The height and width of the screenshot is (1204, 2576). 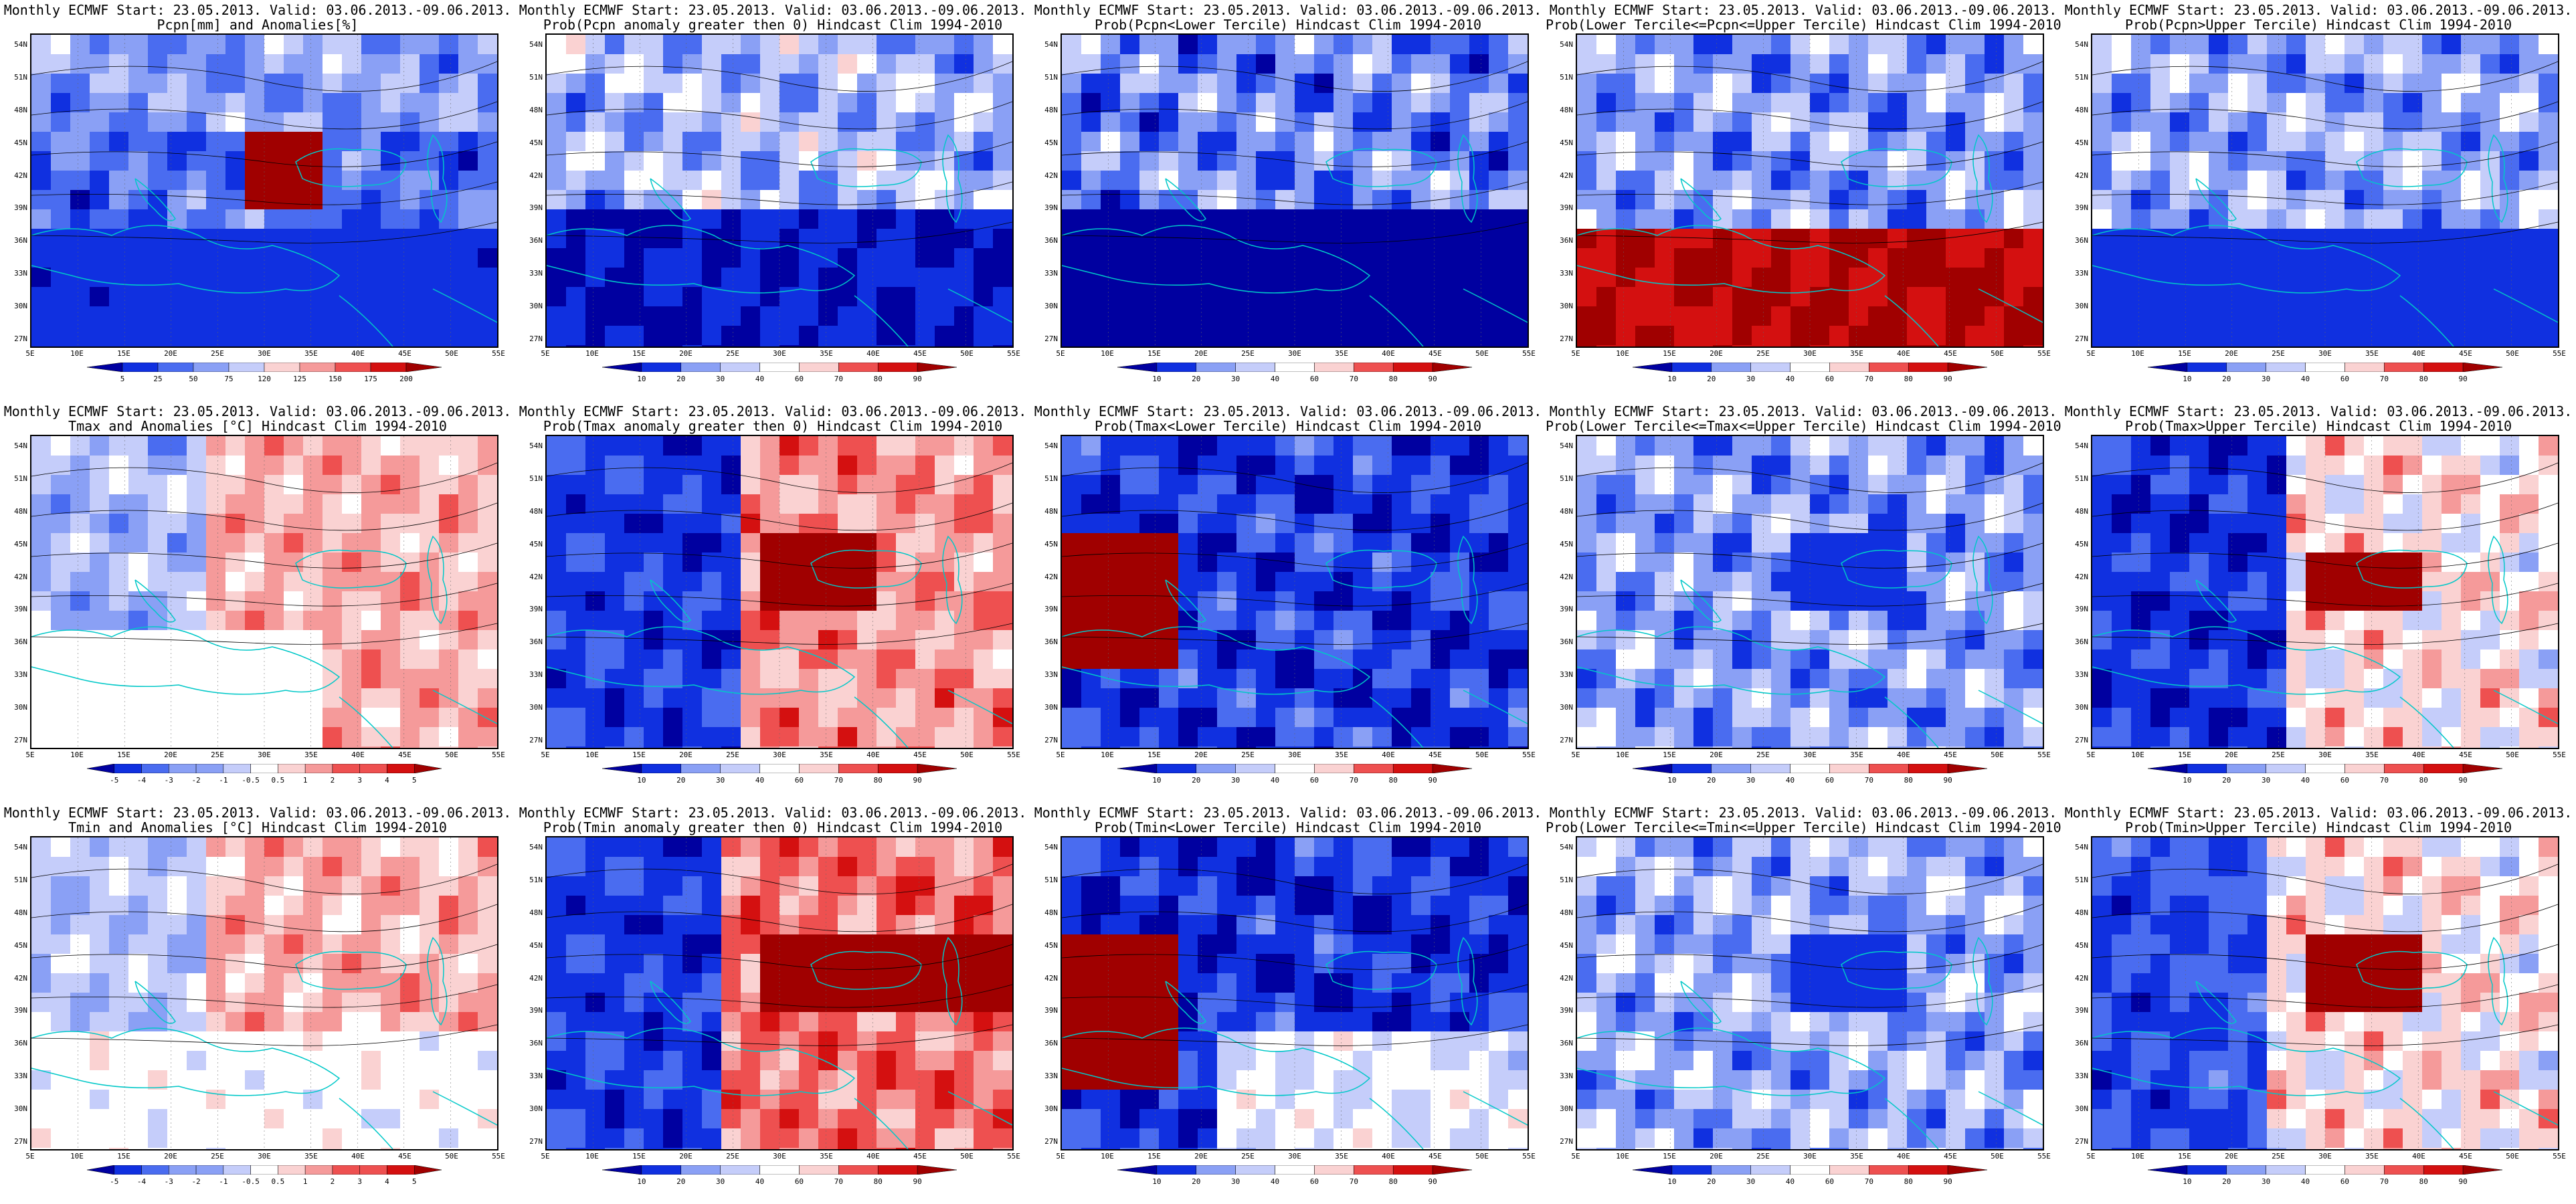 I want to click on latitude-tick-label: 54N, so click(x=536, y=445).